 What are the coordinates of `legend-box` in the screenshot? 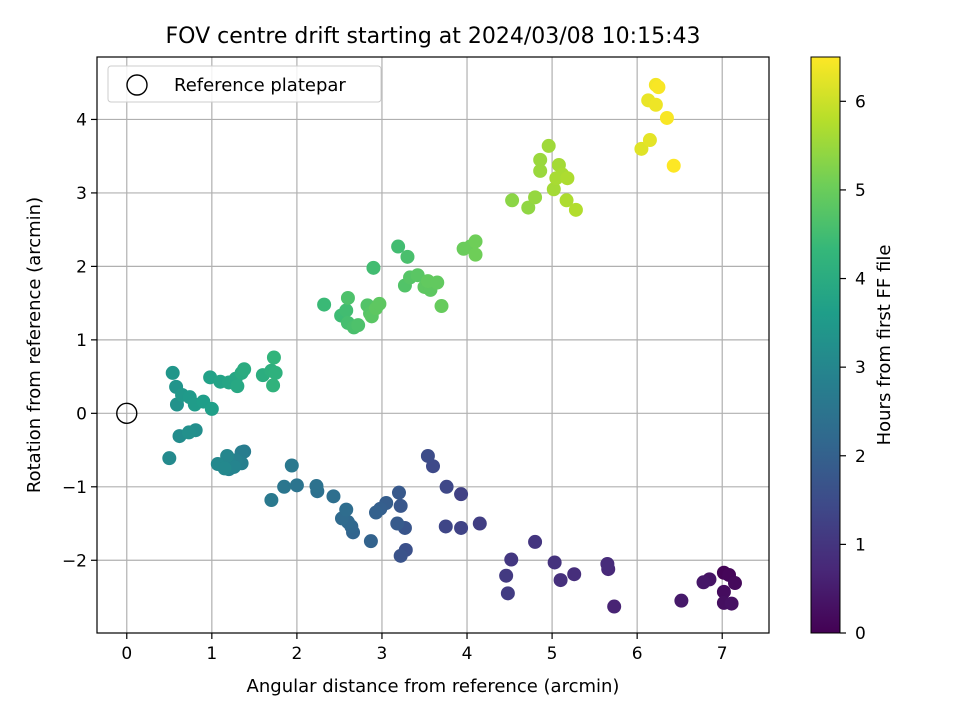 It's located at (244, 84).